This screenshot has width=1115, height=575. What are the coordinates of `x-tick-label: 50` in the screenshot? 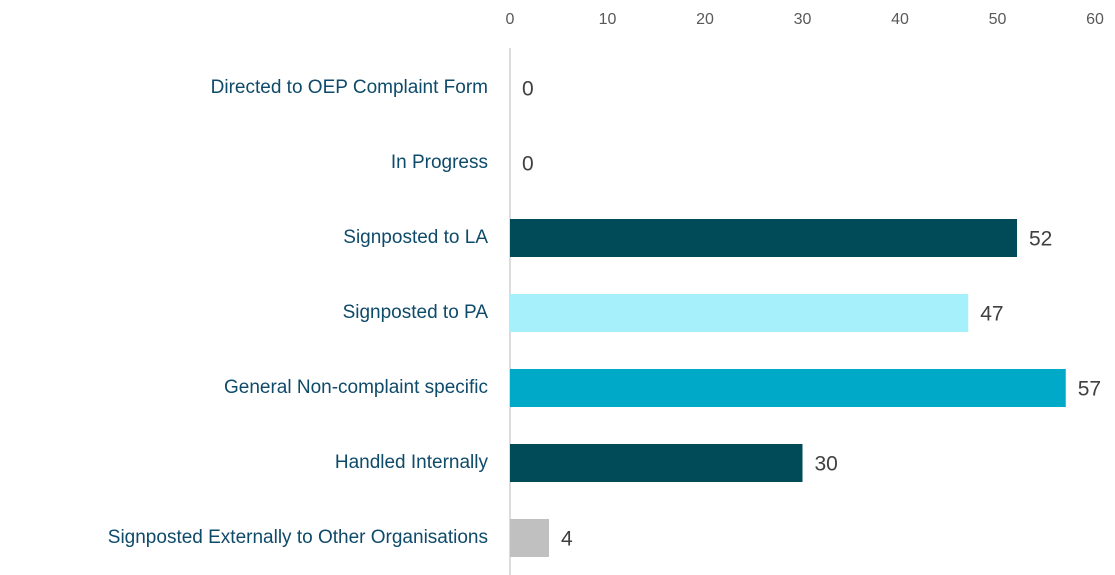 It's located at (998, 19).